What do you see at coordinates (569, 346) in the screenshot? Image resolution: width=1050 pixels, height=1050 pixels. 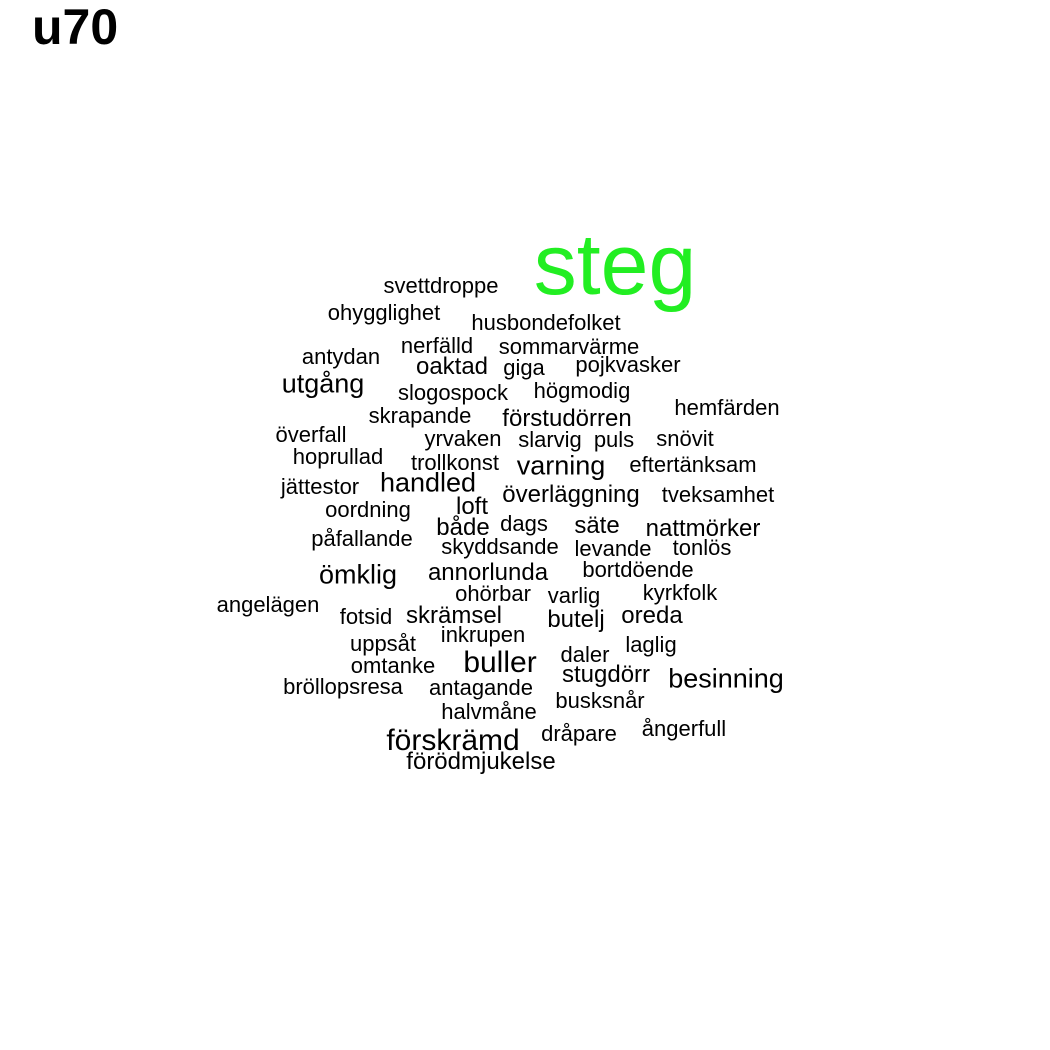 I see `word-sommarvarme: sommarvärme` at bounding box center [569, 346].